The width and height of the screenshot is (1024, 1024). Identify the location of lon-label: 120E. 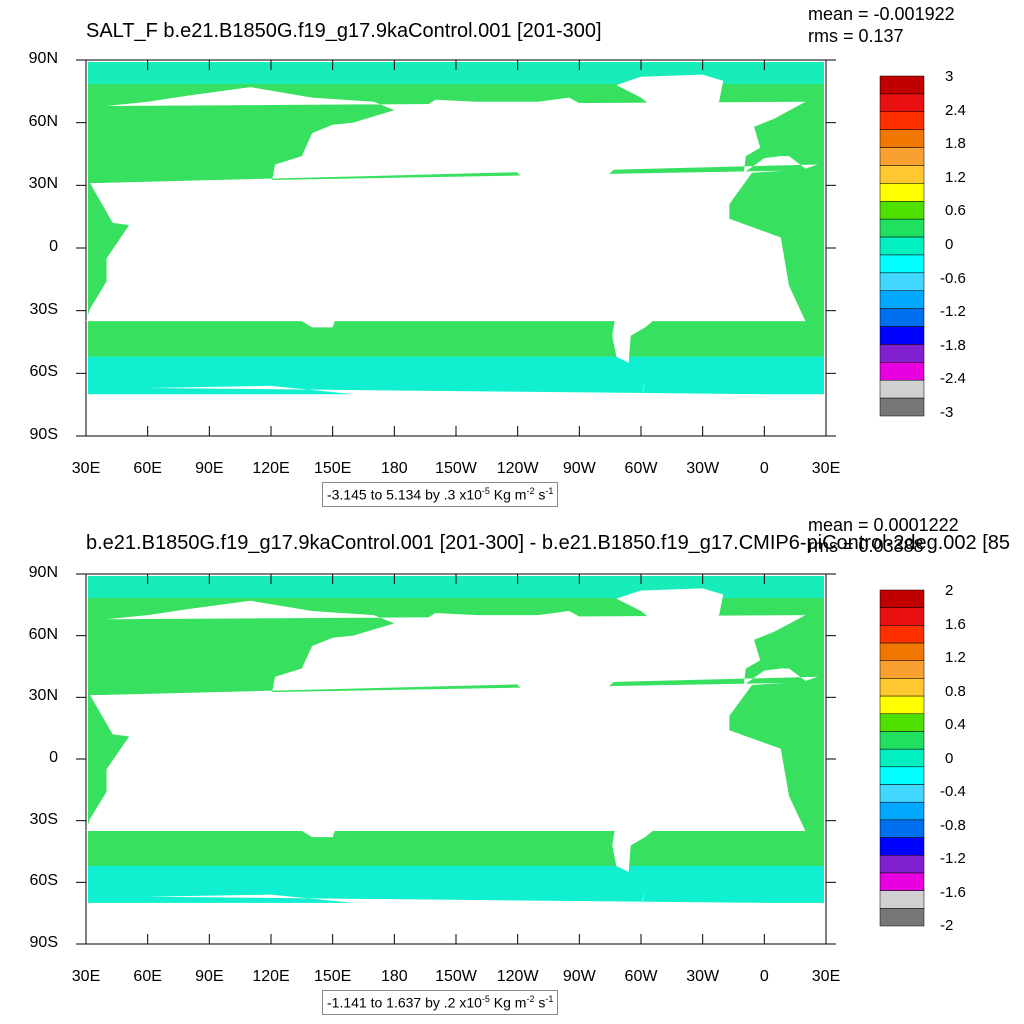
(271, 976).